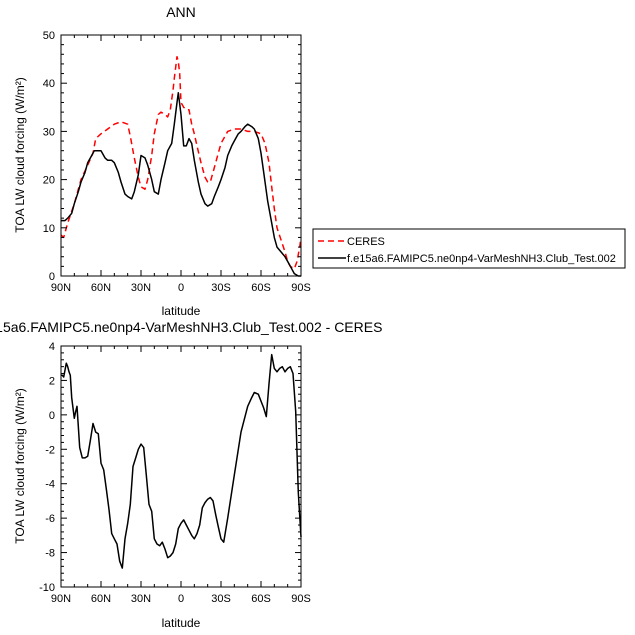 This screenshot has height=635, width=635. Describe the element at coordinates (49, 181) in the screenshot. I see `y-tick-label: 20` at that location.